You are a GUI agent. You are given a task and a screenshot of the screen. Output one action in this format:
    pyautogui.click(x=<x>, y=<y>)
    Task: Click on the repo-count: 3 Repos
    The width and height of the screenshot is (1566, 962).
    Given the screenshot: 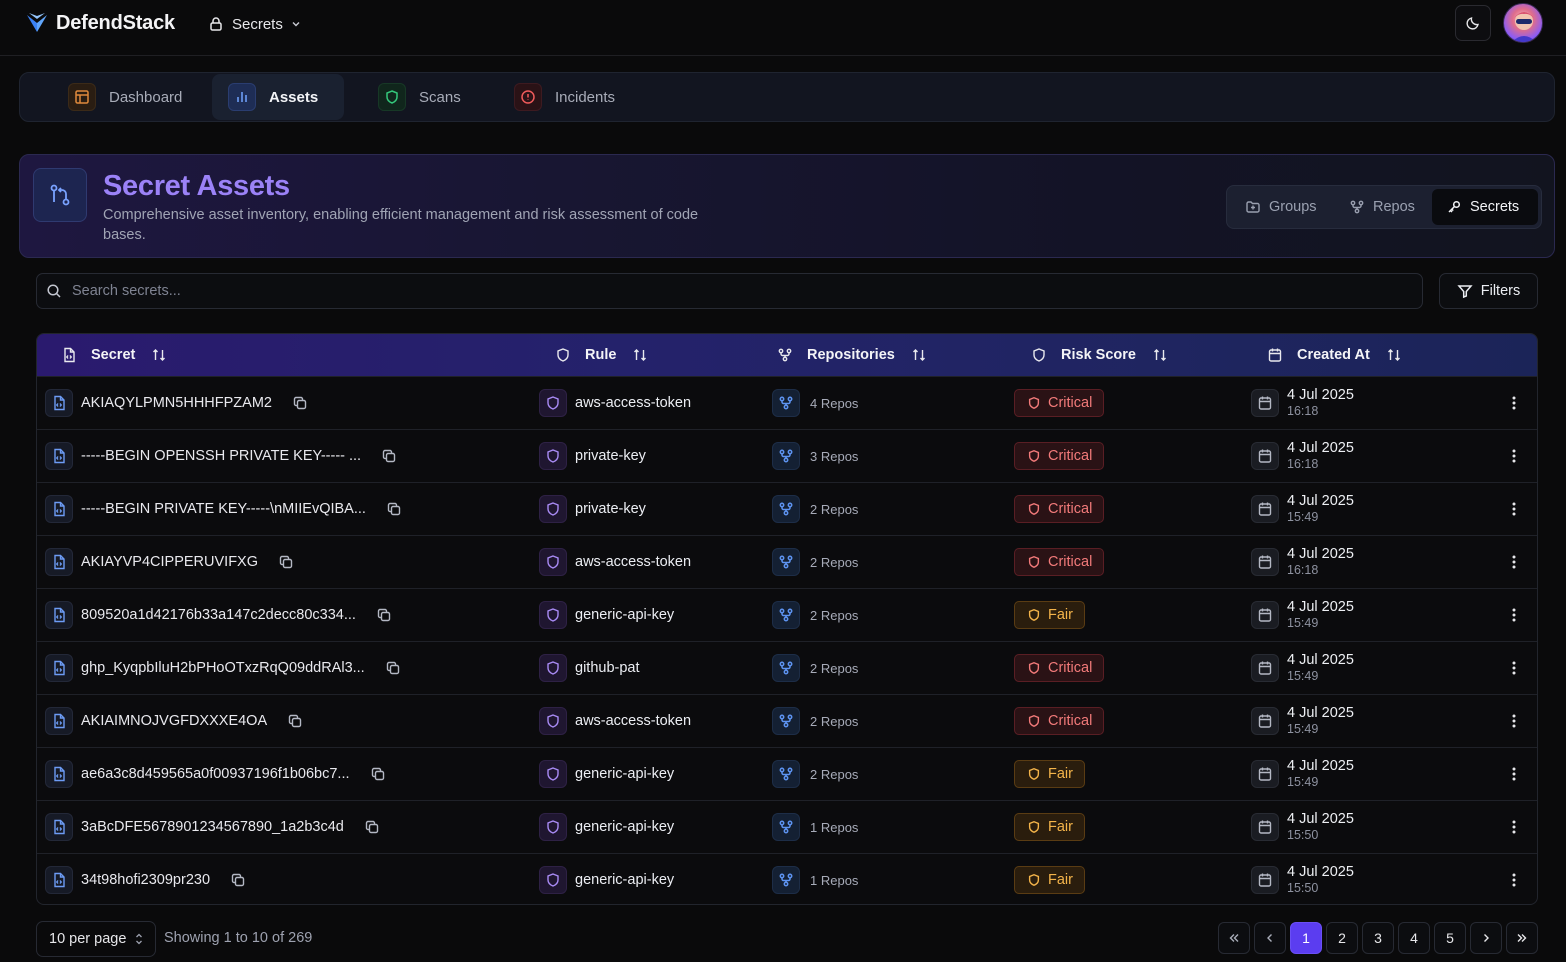 What is the action you would take?
    pyautogui.click(x=834, y=456)
    